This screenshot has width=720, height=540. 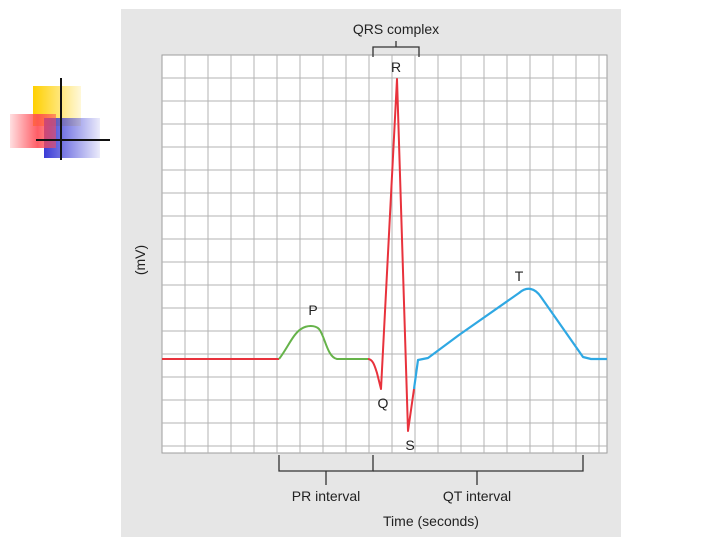 I want to click on y-axis-label: (mV), so click(x=140, y=260).